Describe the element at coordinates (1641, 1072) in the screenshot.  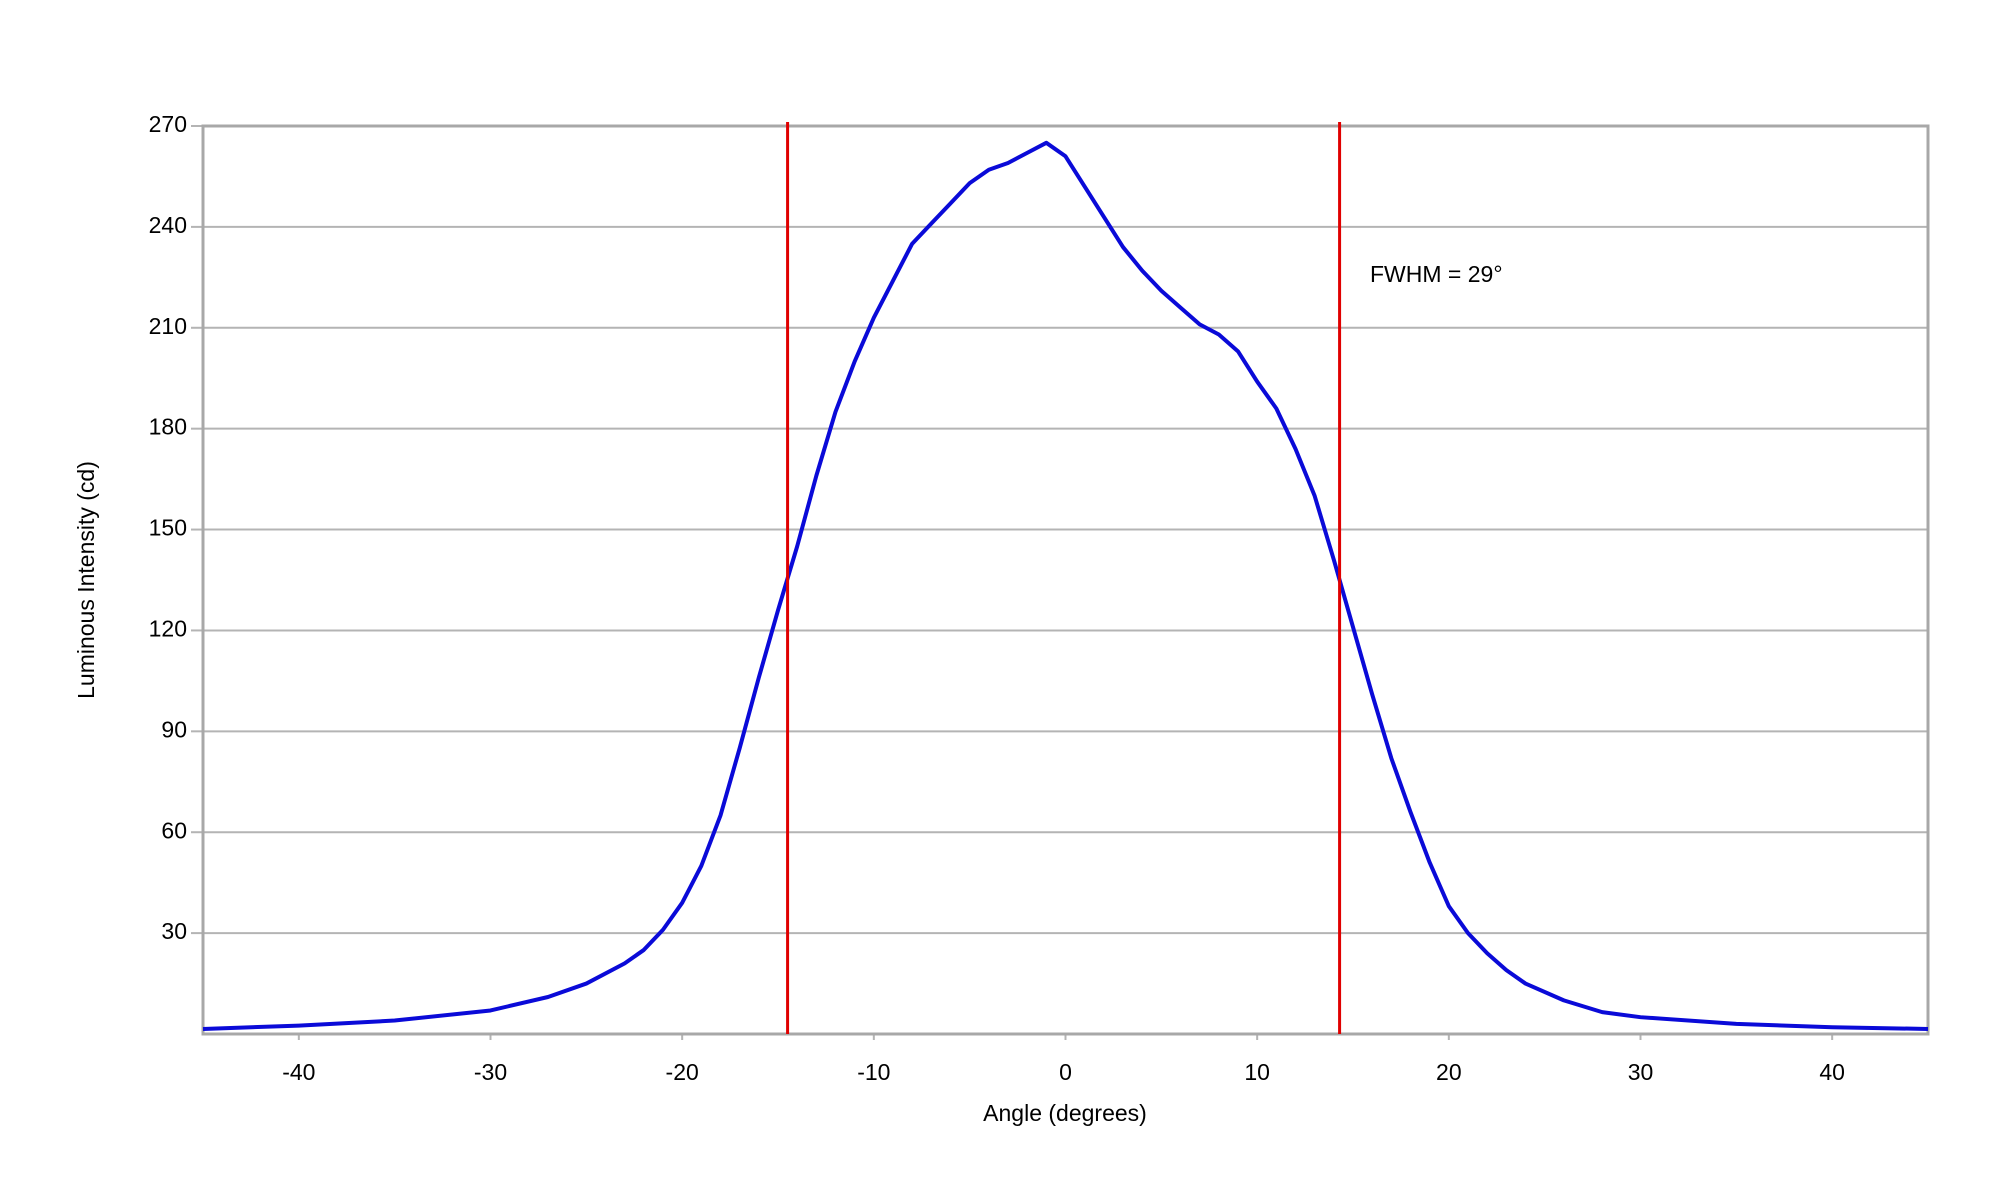
I see `x-tick-label: 30` at that location.